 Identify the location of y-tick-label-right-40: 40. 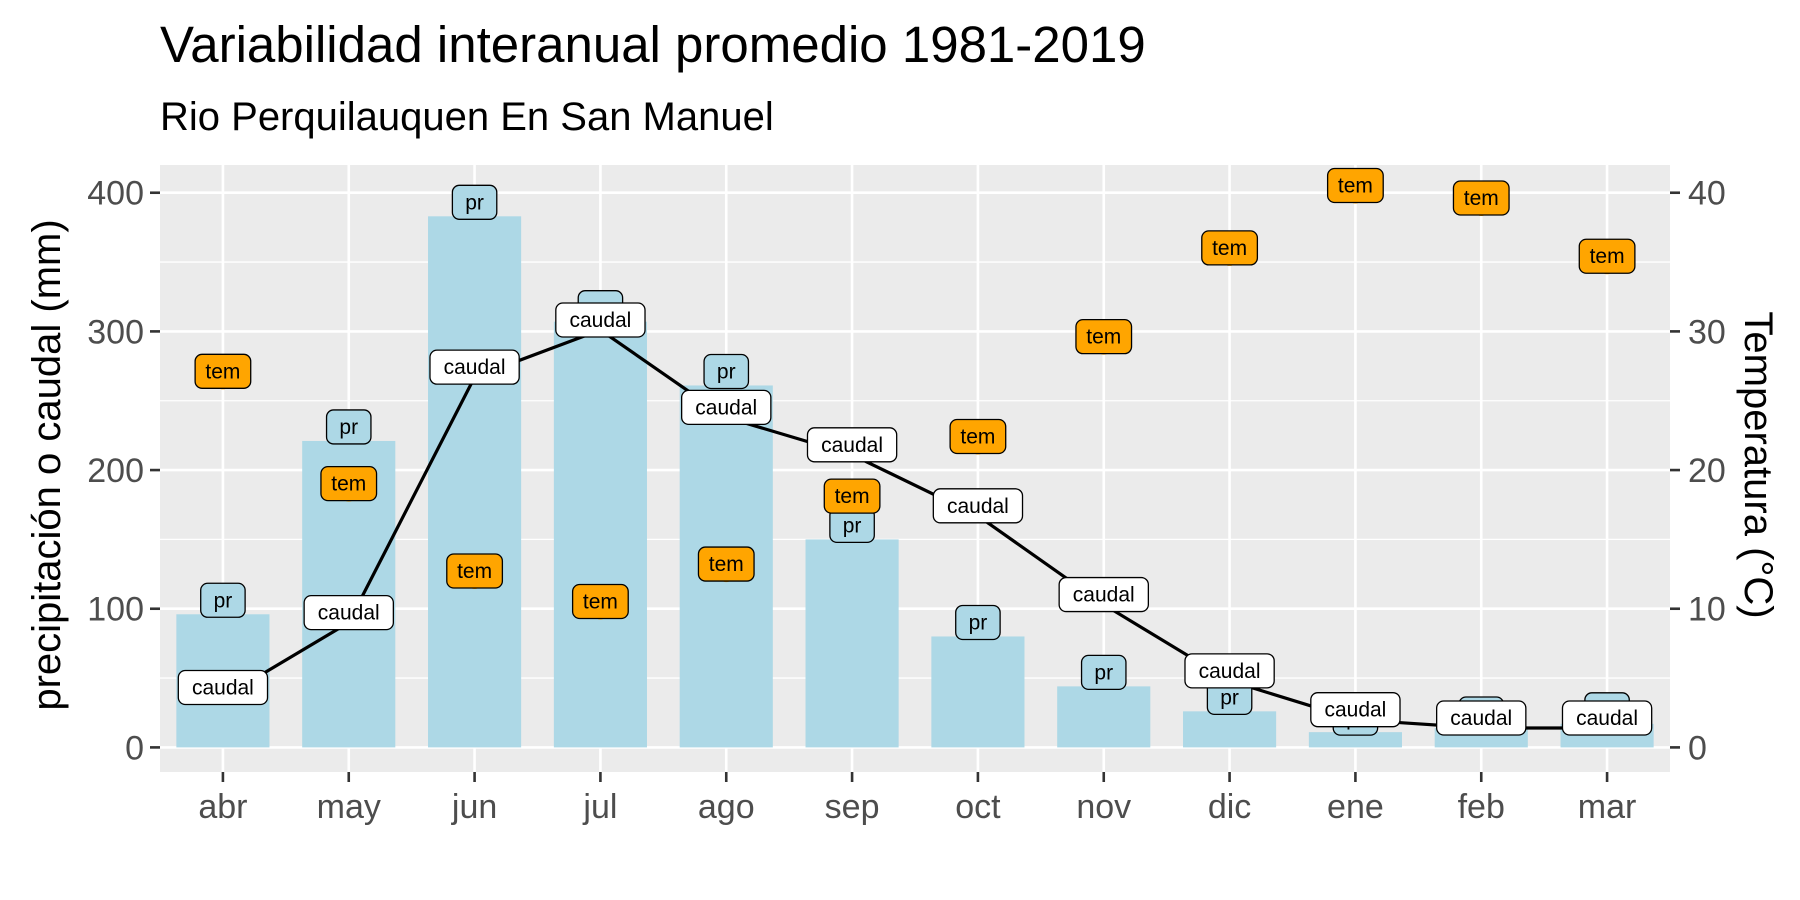
(1707, 194).